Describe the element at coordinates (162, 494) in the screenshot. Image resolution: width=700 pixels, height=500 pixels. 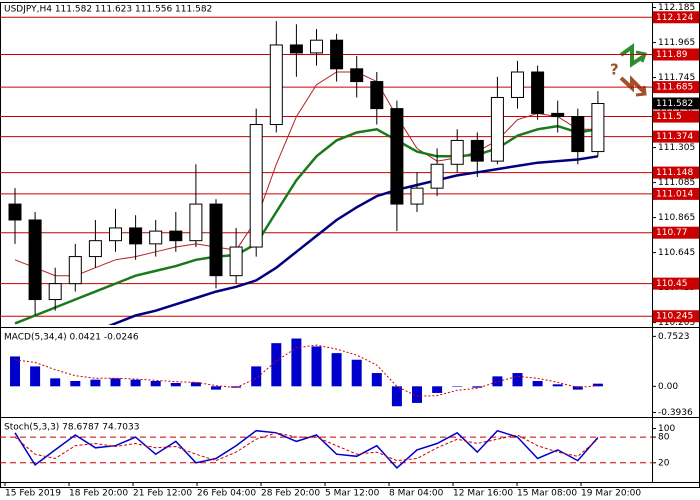
I see `x-tick-label: 21 Feb 12:00` at that location.